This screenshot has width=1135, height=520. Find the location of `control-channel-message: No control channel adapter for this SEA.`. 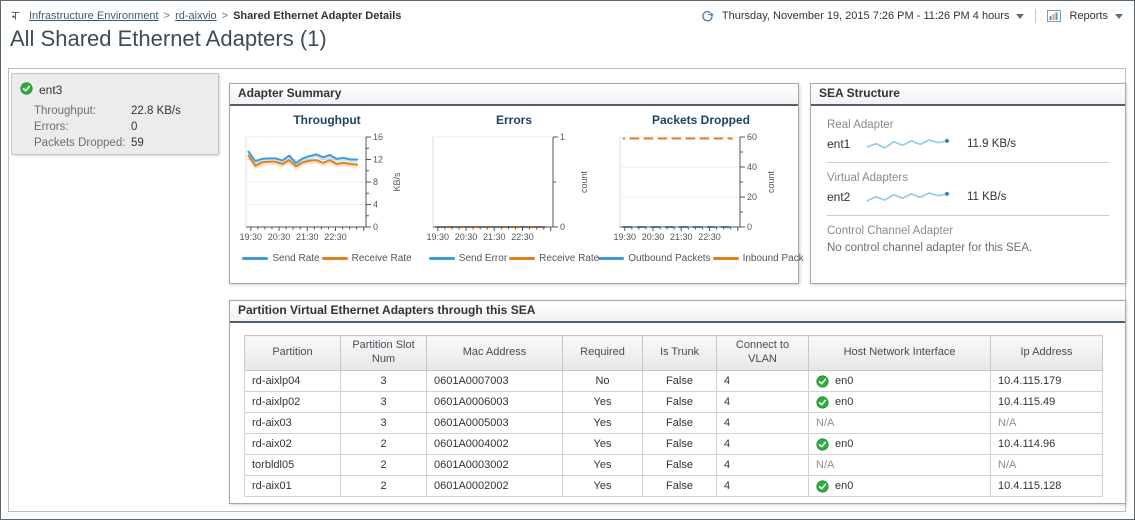

control-channel-message: No control channel adapter for this SEA. is located at coordinates (930, 248).